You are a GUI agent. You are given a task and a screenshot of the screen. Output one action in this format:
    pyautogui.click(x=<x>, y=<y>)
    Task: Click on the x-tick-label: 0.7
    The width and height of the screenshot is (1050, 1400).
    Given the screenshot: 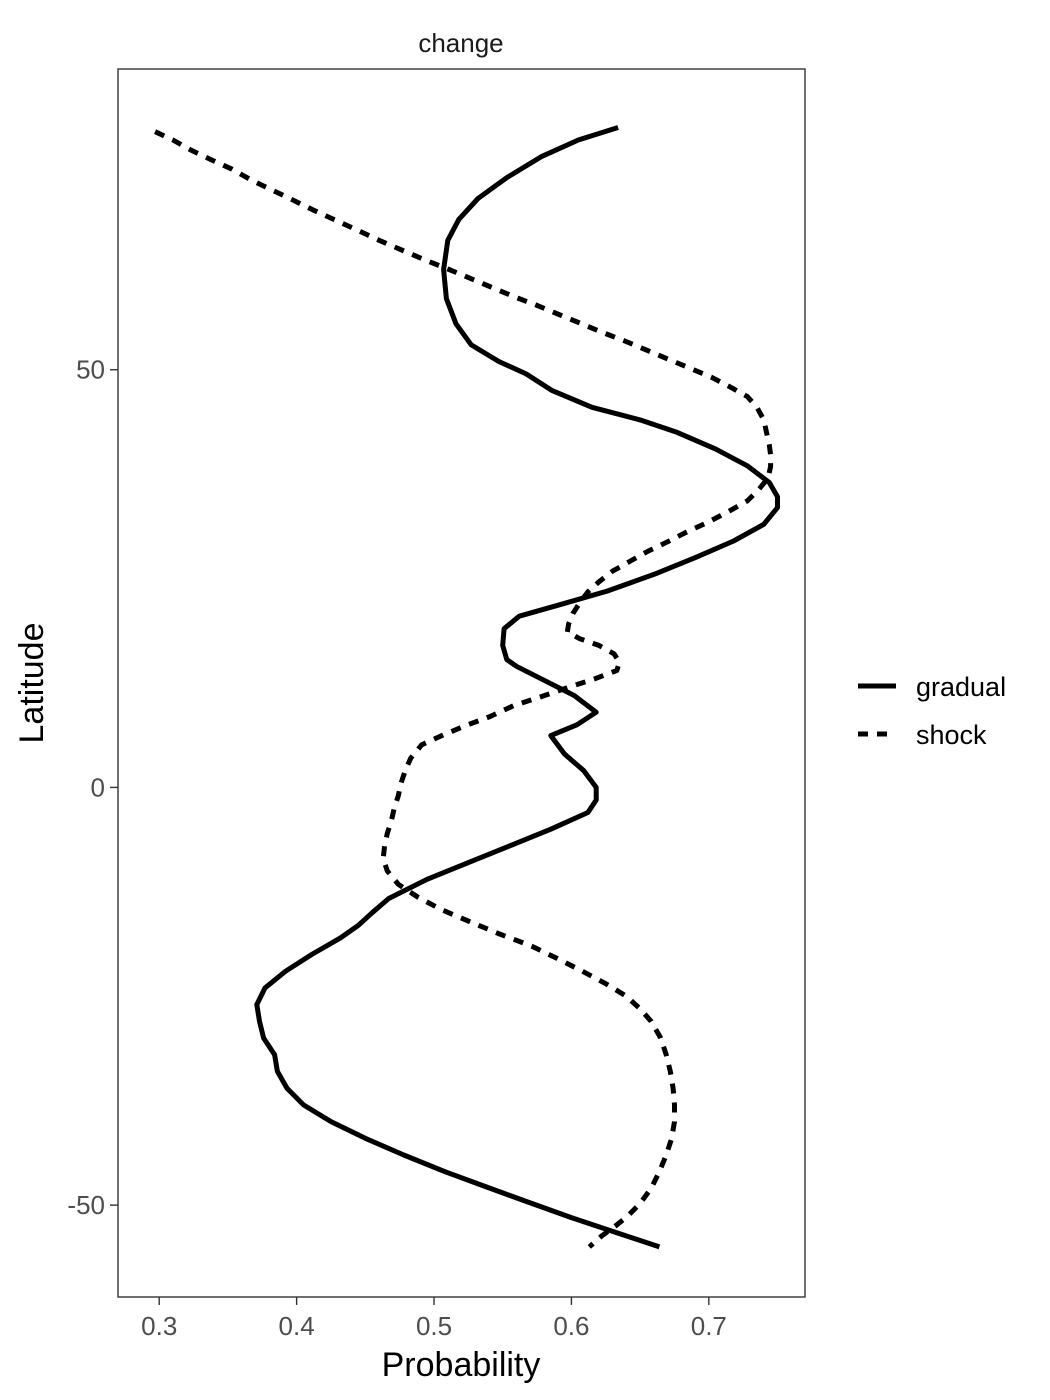 What is the action you would take?
    pyautogui.click(x=709, y=1326)
    